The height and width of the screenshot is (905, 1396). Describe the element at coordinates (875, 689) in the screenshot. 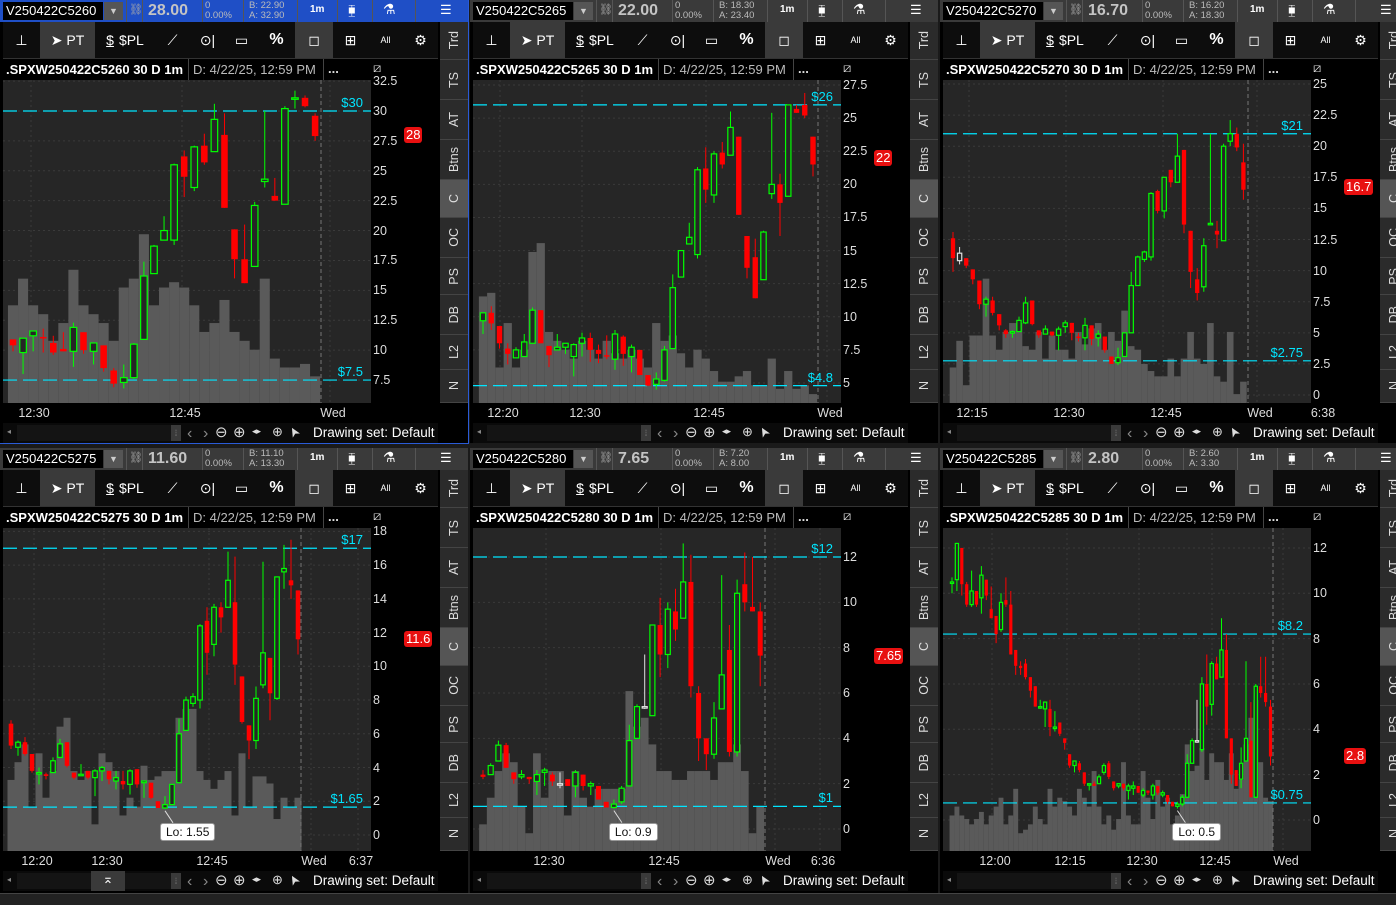

I see `price-axis: 0 2 4 6 8 10 12 7.65` at that location.